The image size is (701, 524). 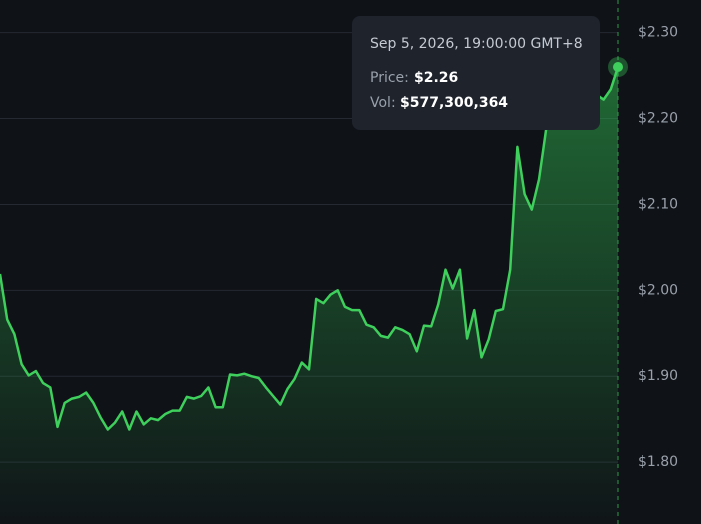 I want to click on y-tick-label: $2.20, so click(x=658, y=119).